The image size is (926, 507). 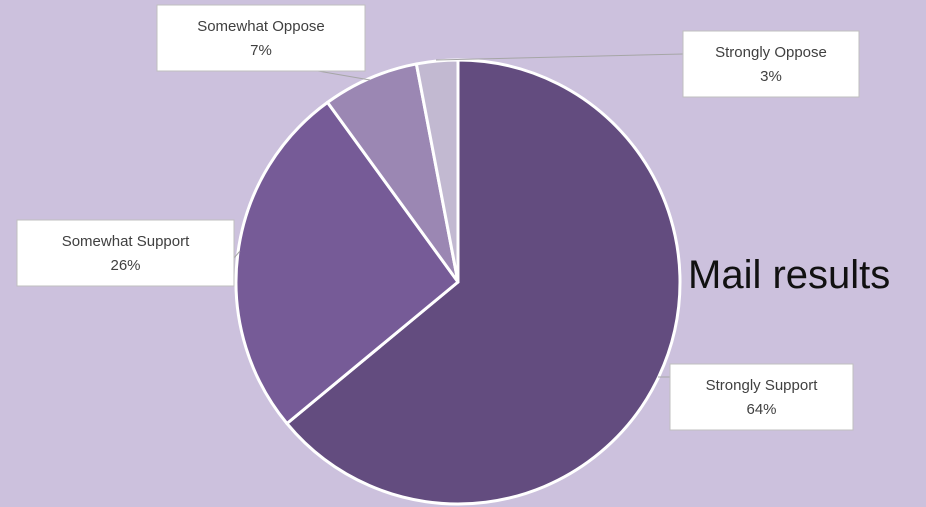 What do you see at coordinates (761, 409) in the screenshot?
I see `data-label-value: 64%` at bounding box center [761, 409].